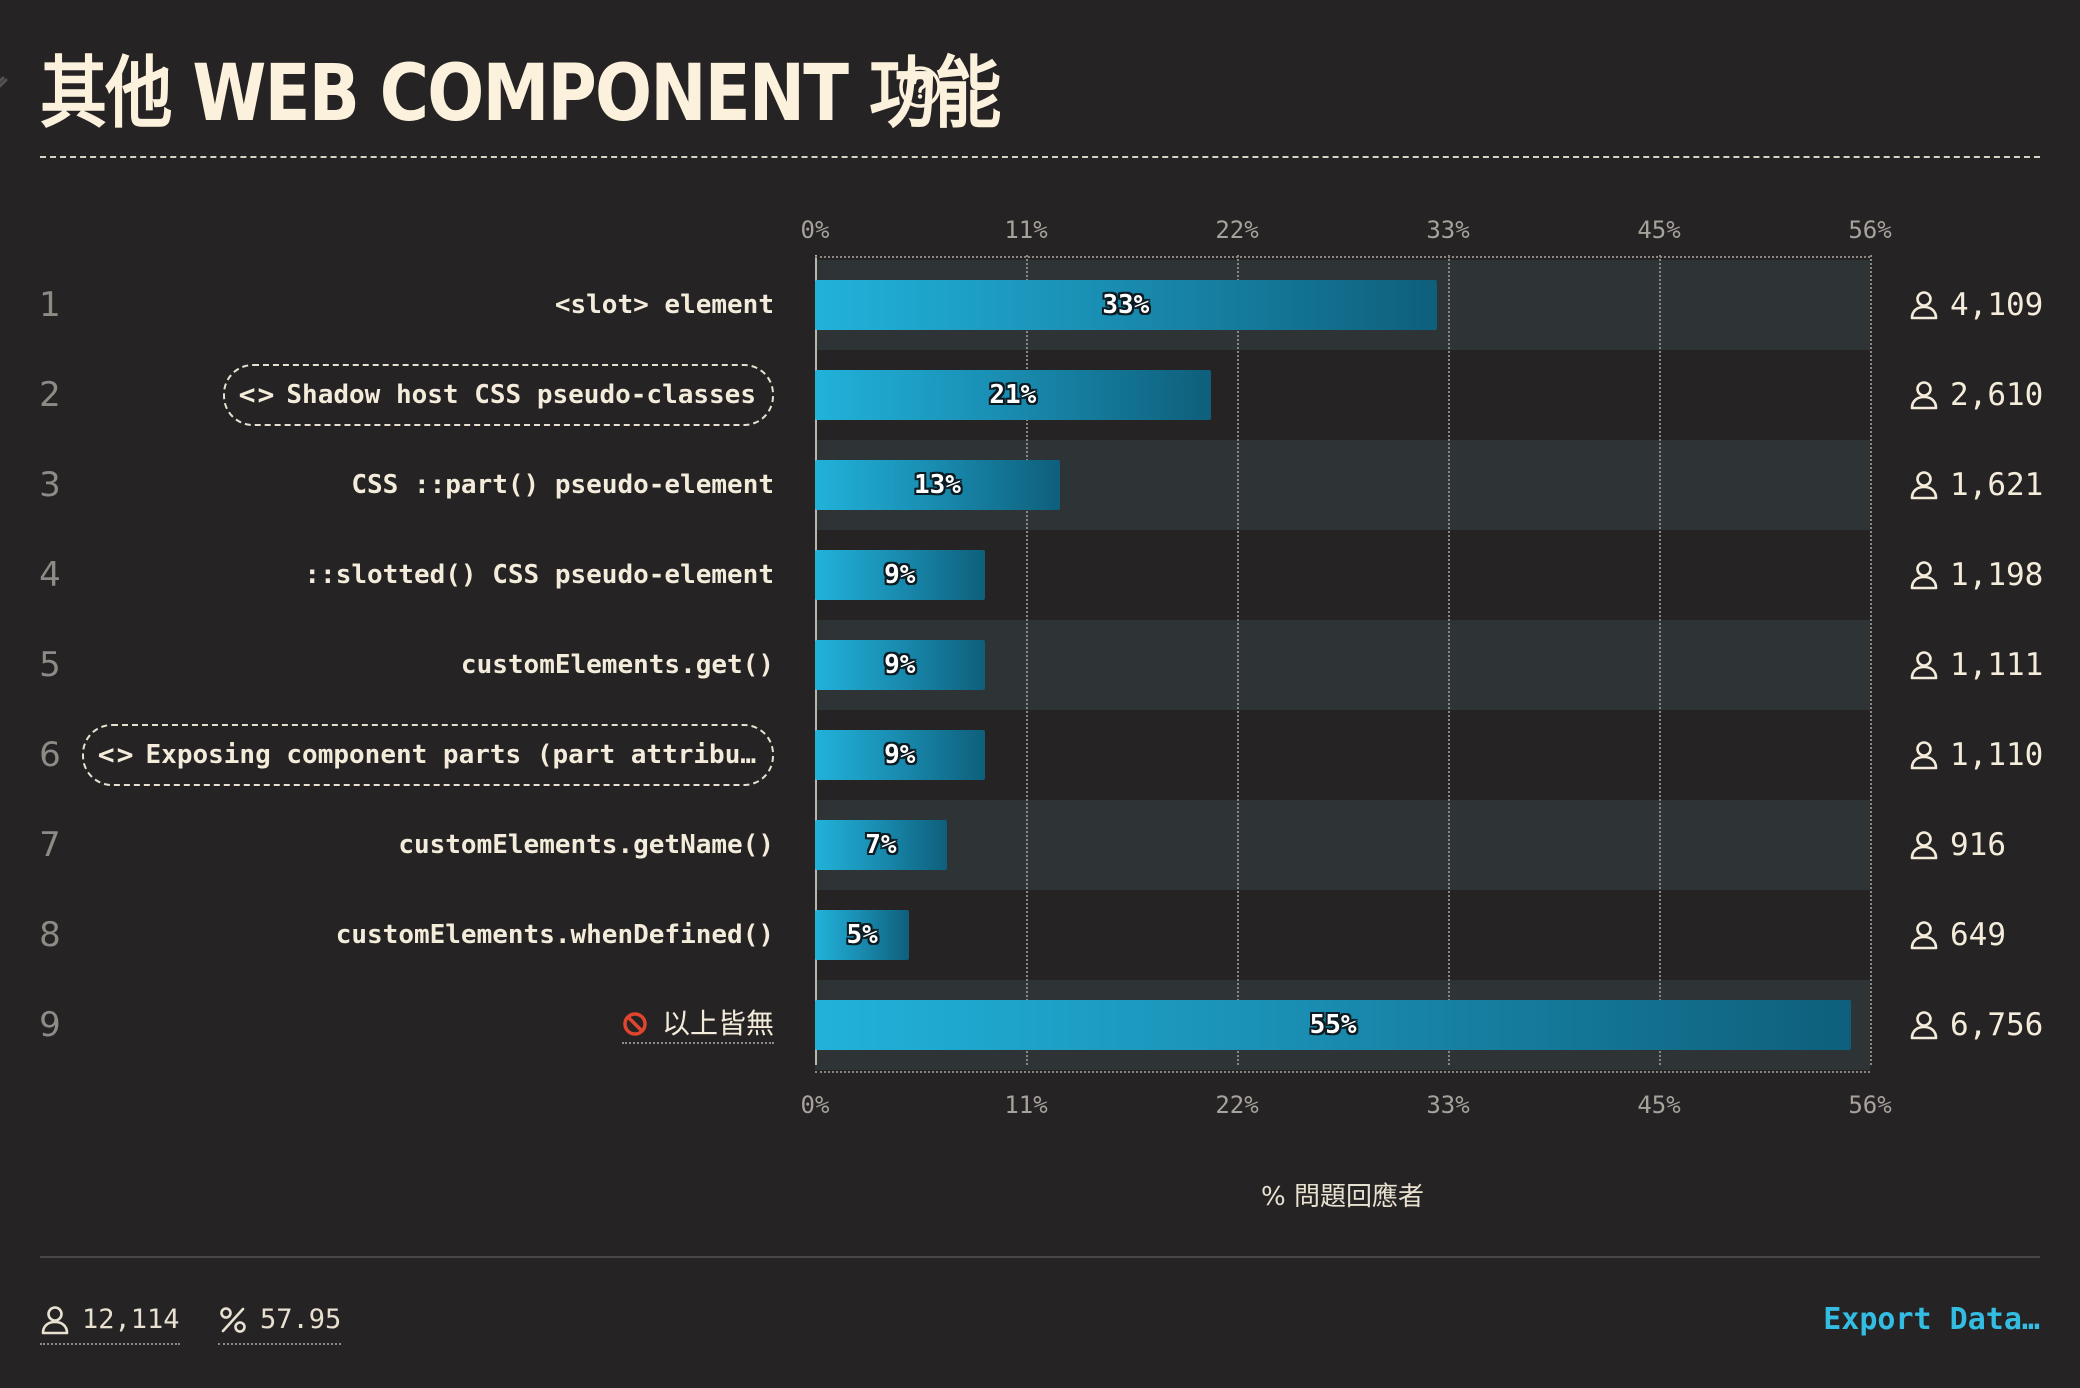 The width and height of the screenshot is (2080, 1388). Describe the element at coordinates (1870, 230) in the screenshot. I see `axis-tick-label-top: 56%` at that location.